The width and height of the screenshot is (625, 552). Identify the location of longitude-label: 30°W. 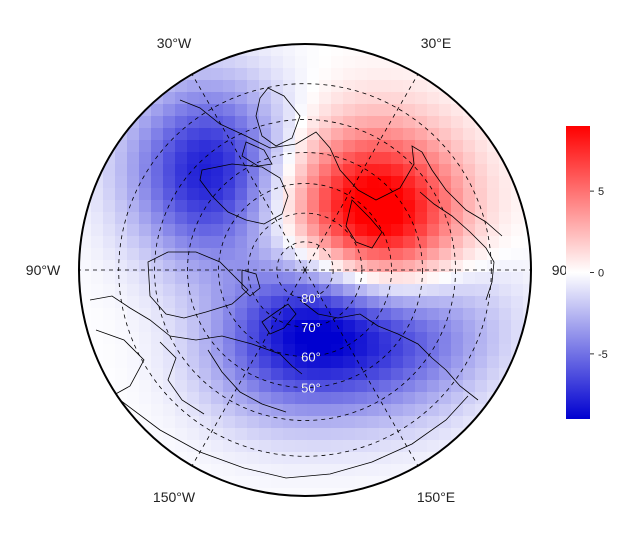
(174, 43).